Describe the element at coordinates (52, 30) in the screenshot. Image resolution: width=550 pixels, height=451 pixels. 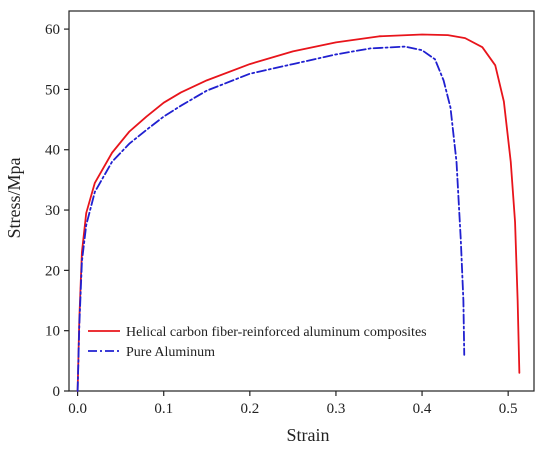
I see `y-tick-label: 60` at that location.